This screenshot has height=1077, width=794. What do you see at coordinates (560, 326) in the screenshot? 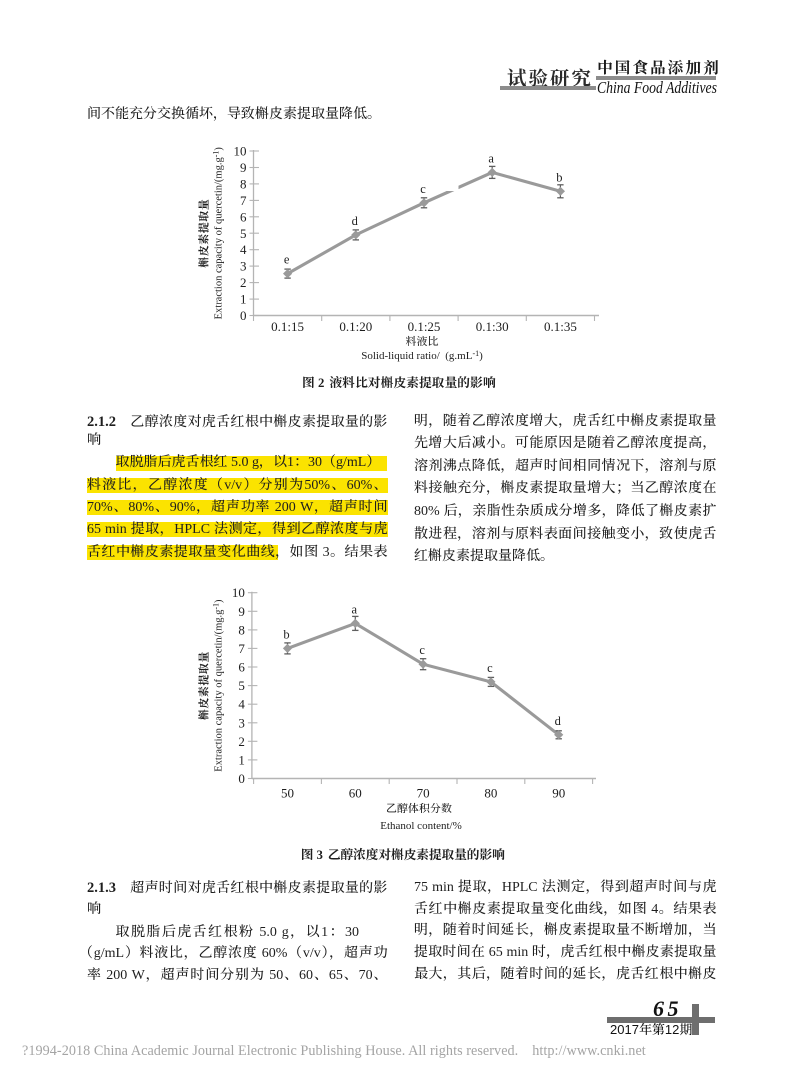
I see `svg-text: 0.1:35` at bounding box center [560, 326].